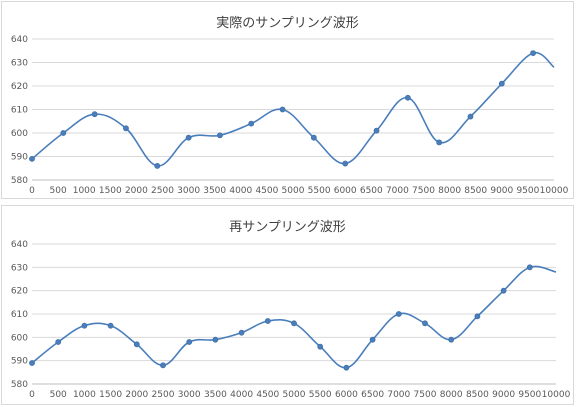 The height and width of the screenshot is (407, 577). What do you see at coordinates (287, 23) in the screenshot?
I see `chart-title: 実際のサンプリング波形` at bounding box center [287, 23].